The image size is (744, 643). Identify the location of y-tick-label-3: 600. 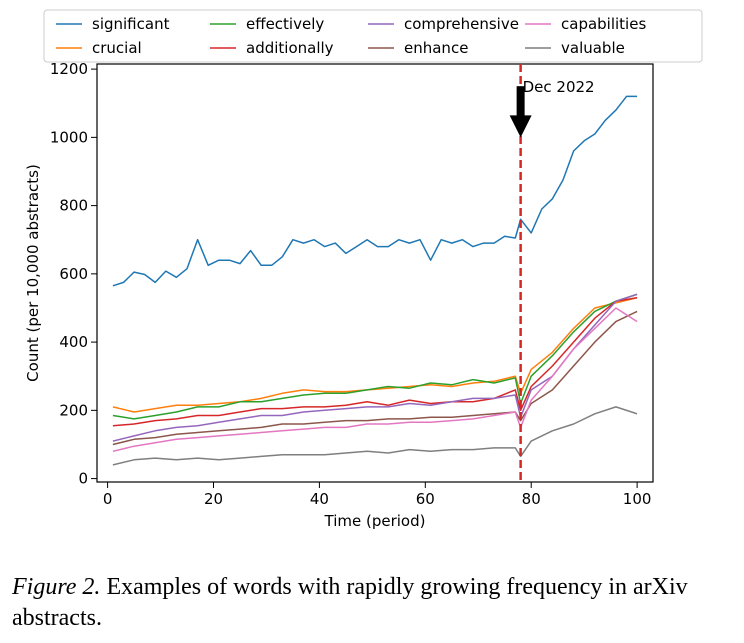
(73, 274).